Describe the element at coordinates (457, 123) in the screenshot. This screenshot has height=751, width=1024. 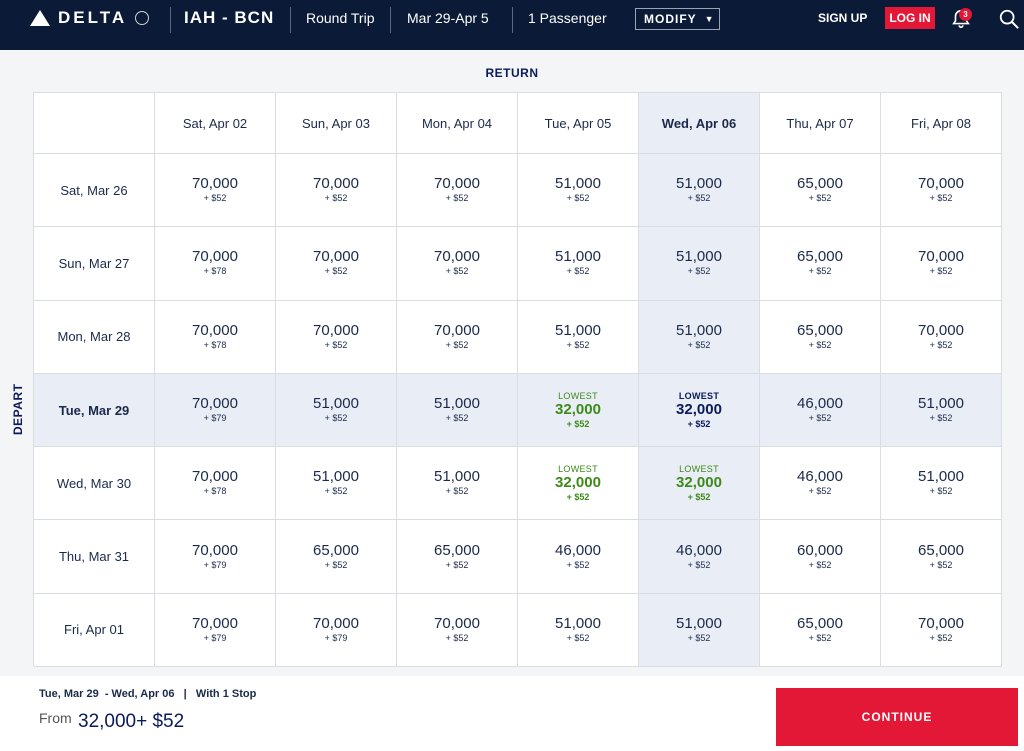
I see `return-date-header: Mon, Apr 04` at that location.